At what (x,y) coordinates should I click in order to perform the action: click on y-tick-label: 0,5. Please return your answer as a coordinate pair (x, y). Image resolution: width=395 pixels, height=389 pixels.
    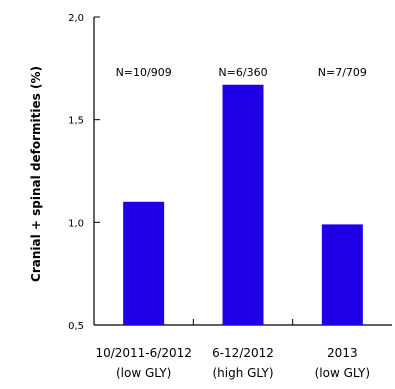
    Looking at the image, I should click on (76, 326).